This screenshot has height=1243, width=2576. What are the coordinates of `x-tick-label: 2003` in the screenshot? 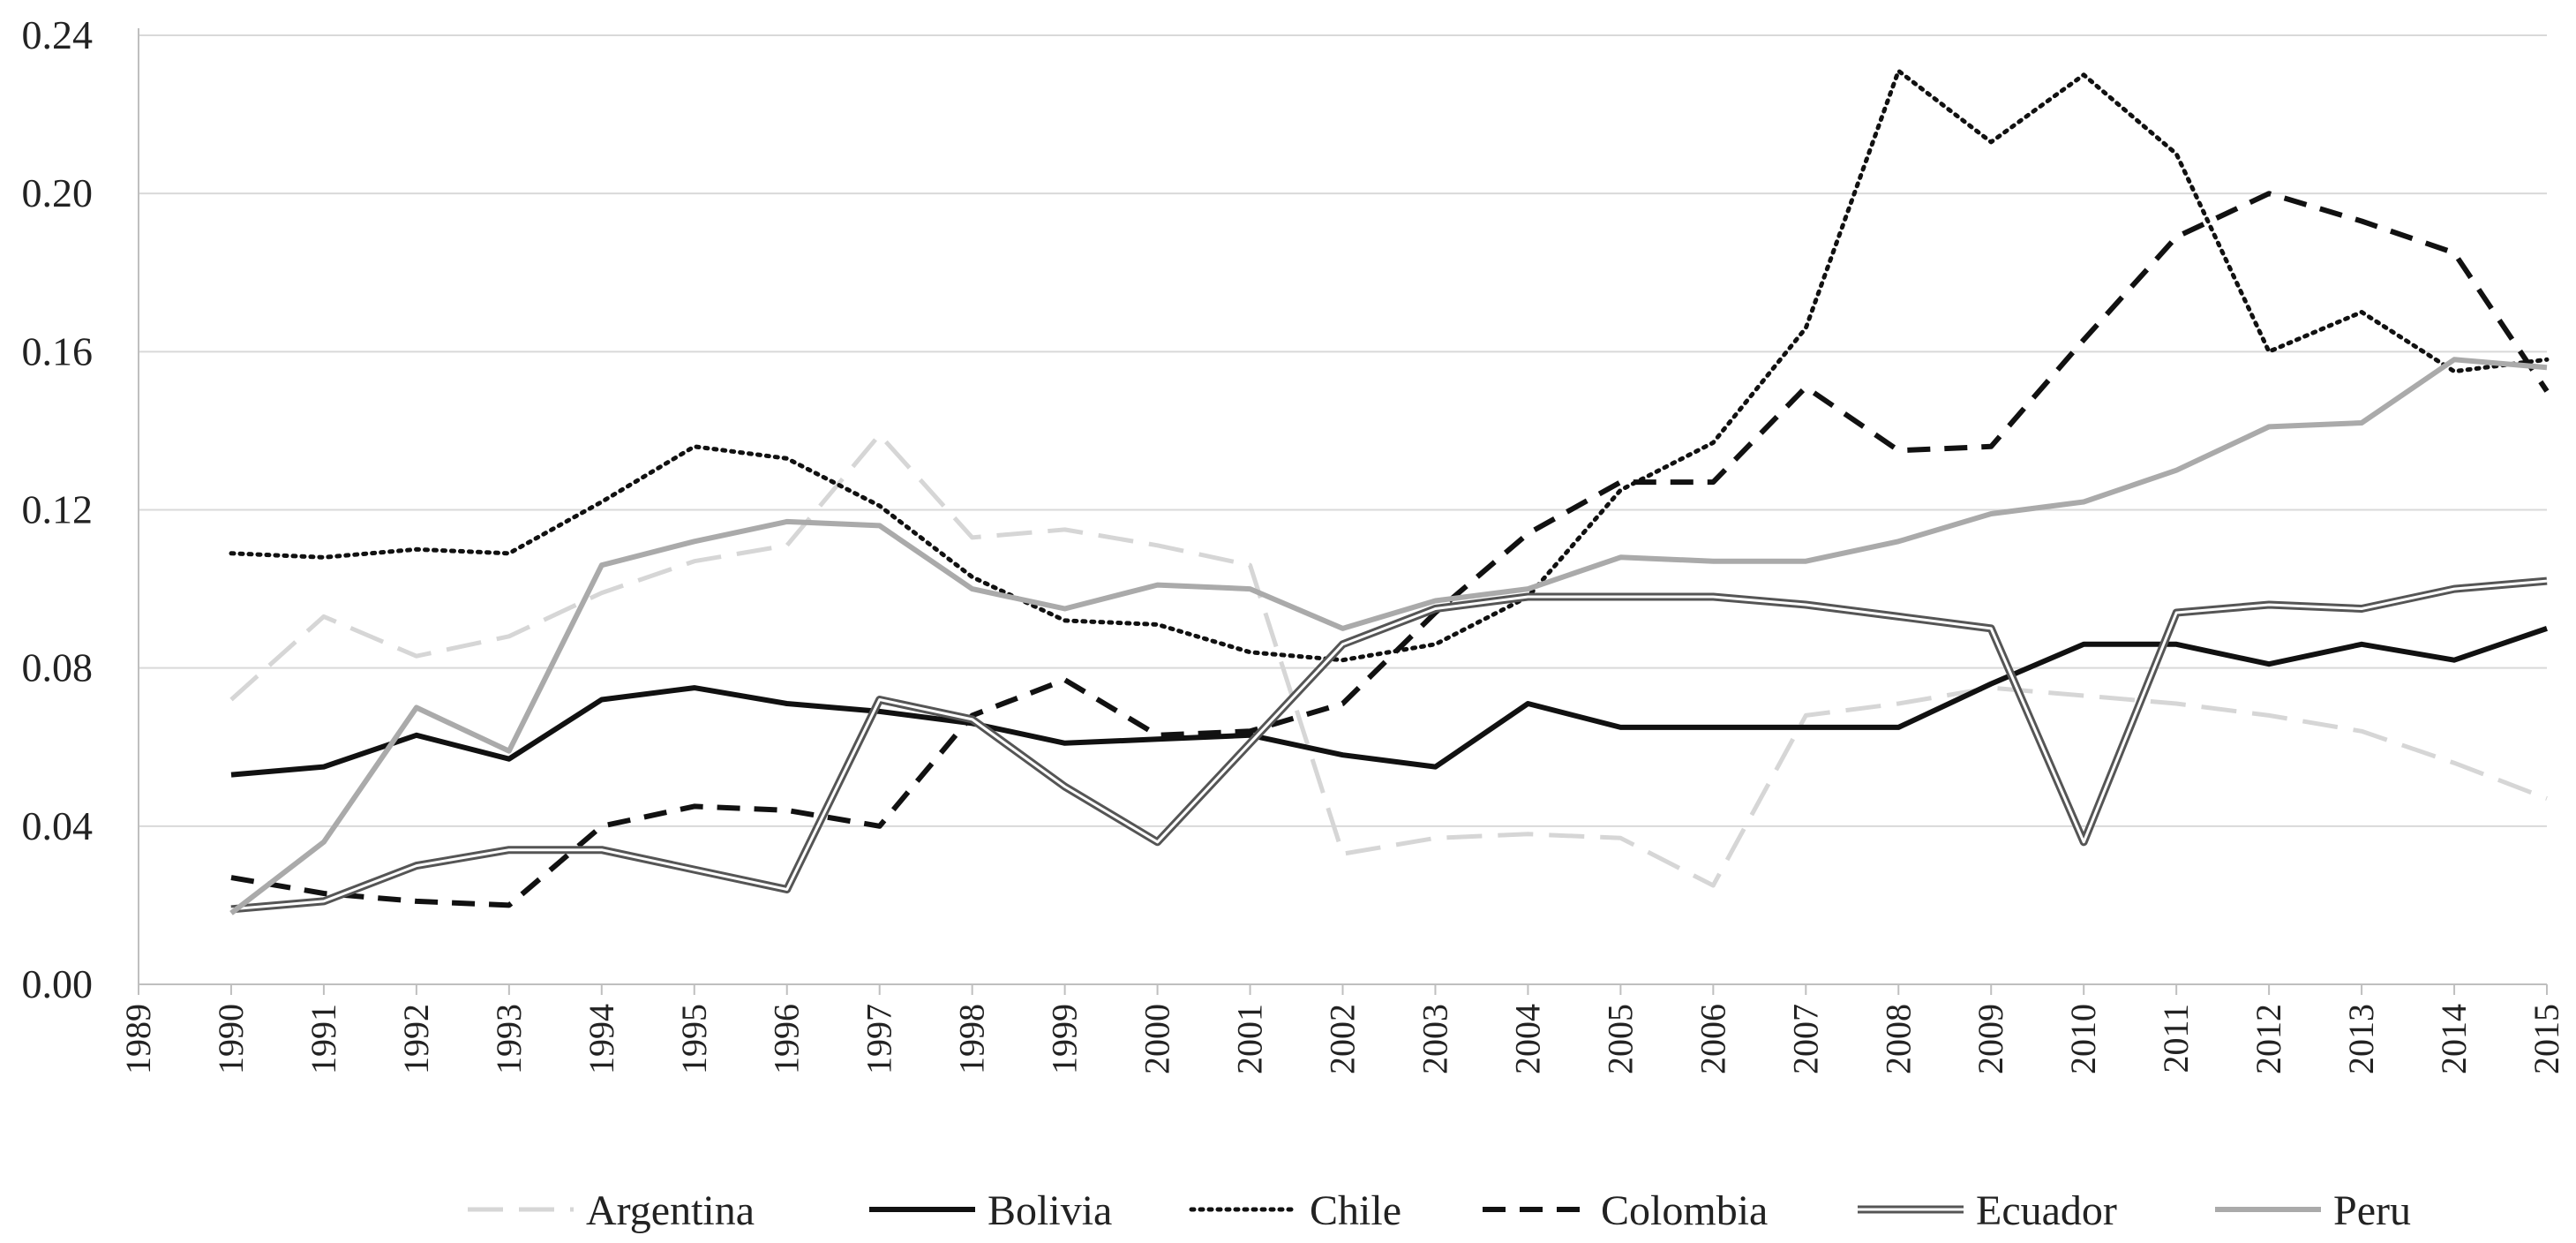 It's located at (1434, 1039).